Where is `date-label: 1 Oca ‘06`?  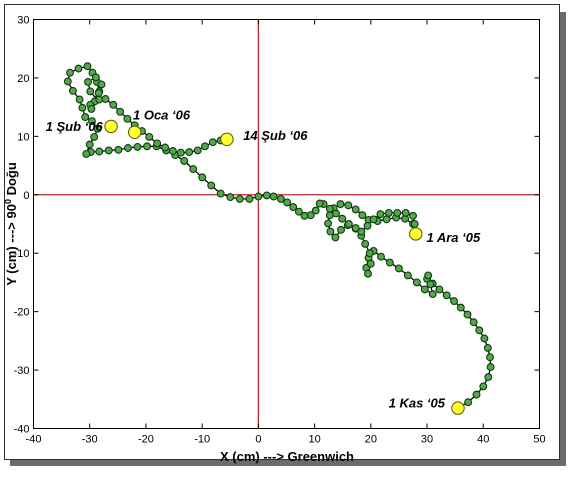 date-label: 1 Oca ‘06 is located at coordinates (162, 114).